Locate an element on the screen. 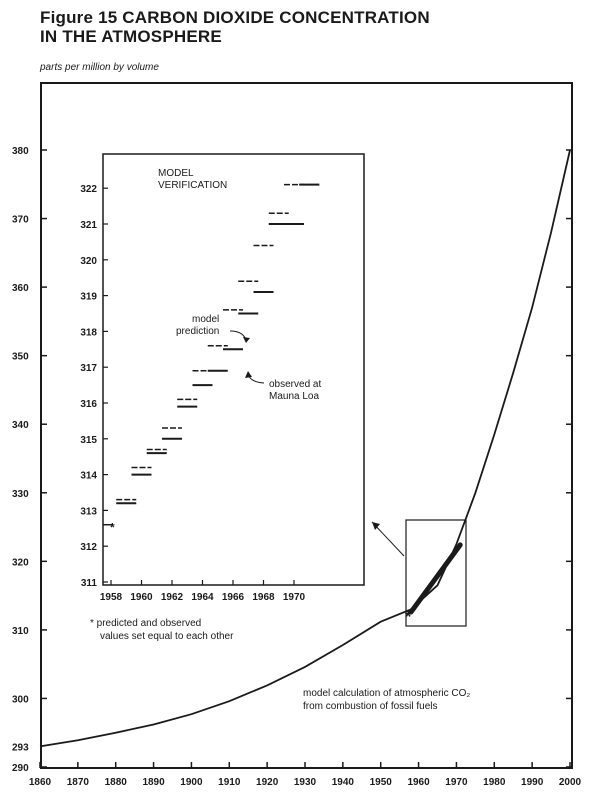  asterisk-marker: * is located at coordinates (408, 617).